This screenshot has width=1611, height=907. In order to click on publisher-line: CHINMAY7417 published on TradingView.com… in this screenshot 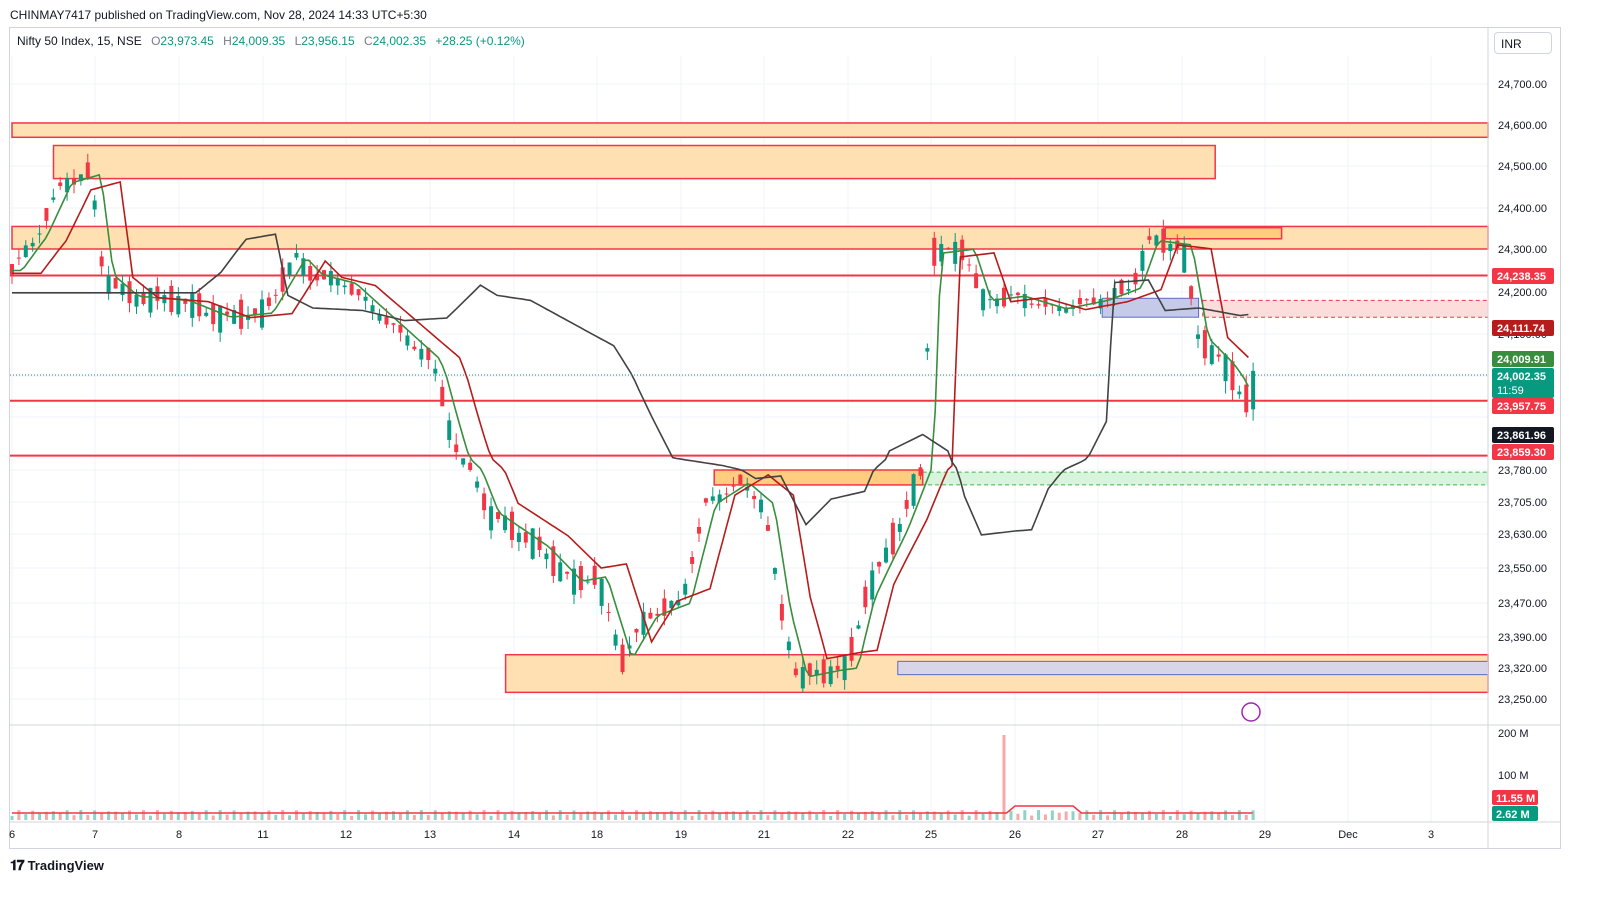, I will do `click(218, 15)`.